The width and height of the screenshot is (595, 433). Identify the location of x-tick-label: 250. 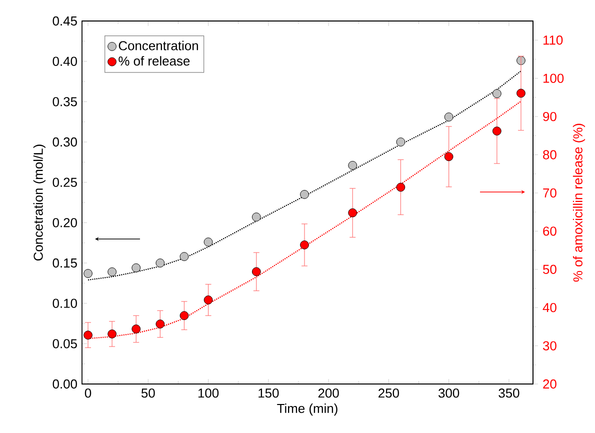
(388, 393).